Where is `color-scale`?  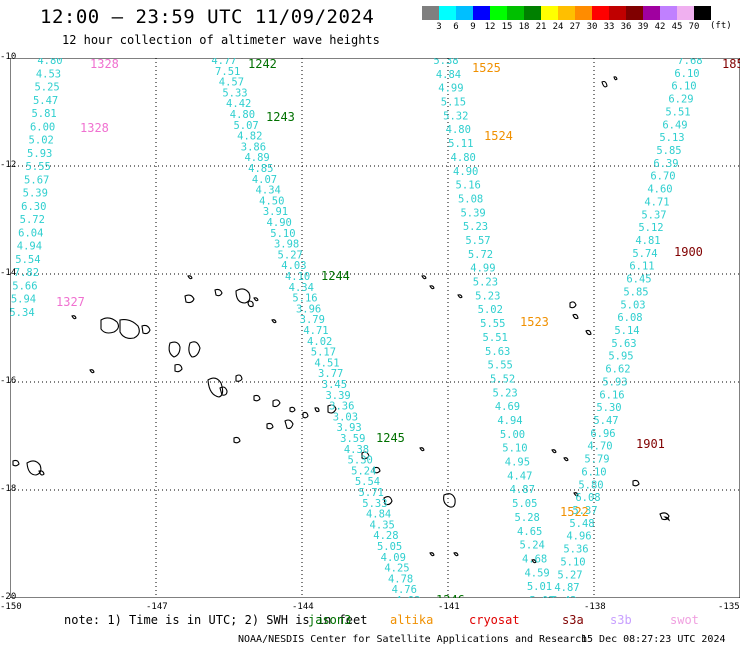 color-scale is located at coordinates (566, 13).